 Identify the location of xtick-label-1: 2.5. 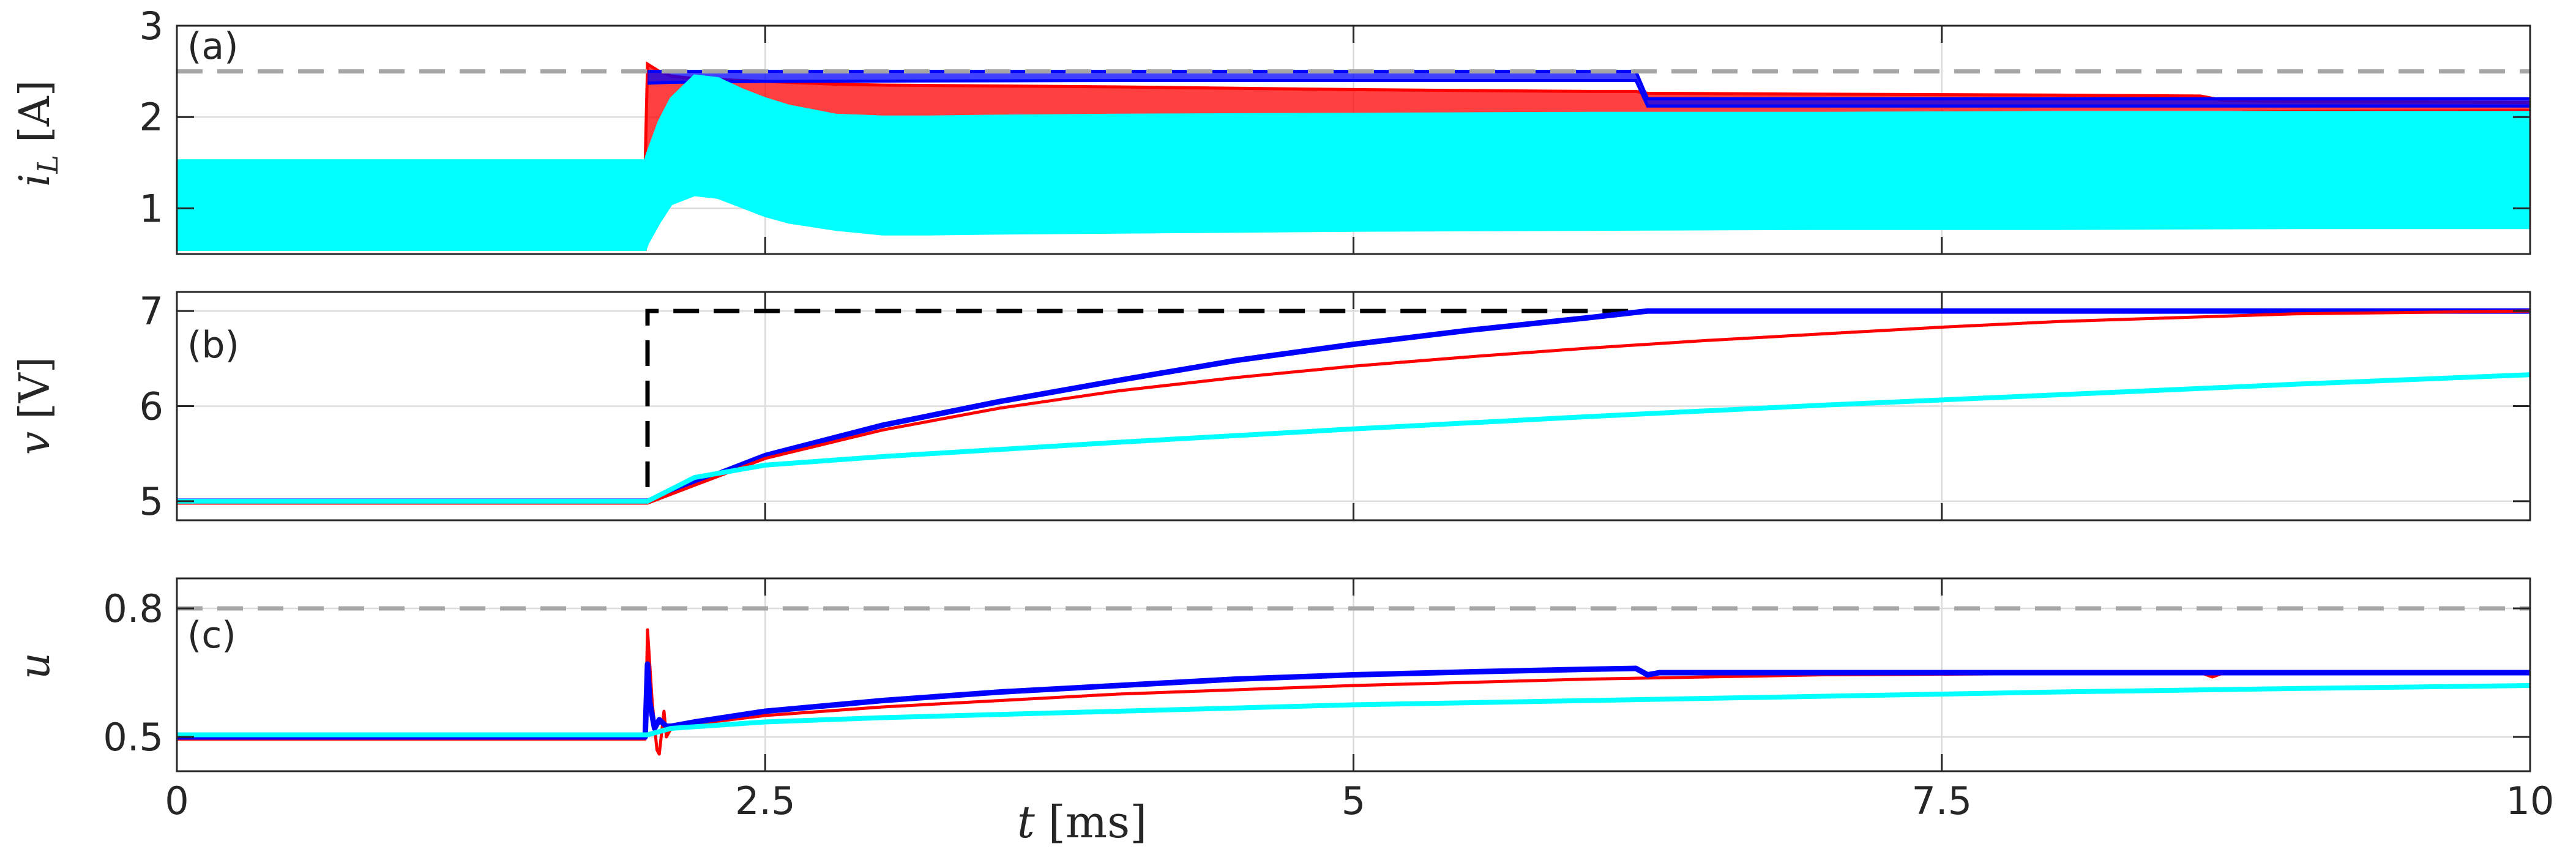
(765, 801).